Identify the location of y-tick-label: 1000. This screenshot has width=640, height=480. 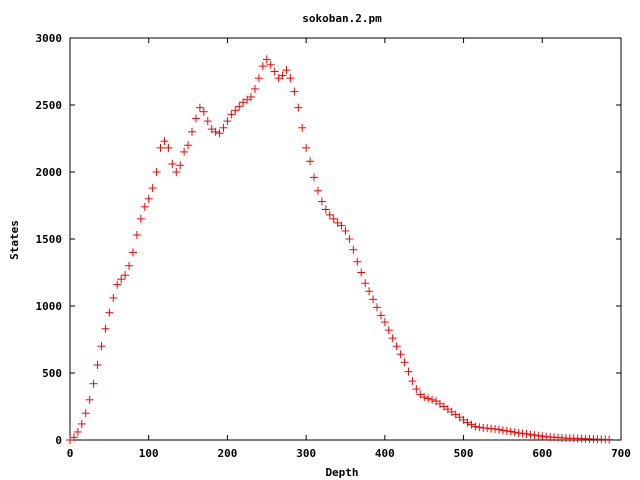
(49, 306).